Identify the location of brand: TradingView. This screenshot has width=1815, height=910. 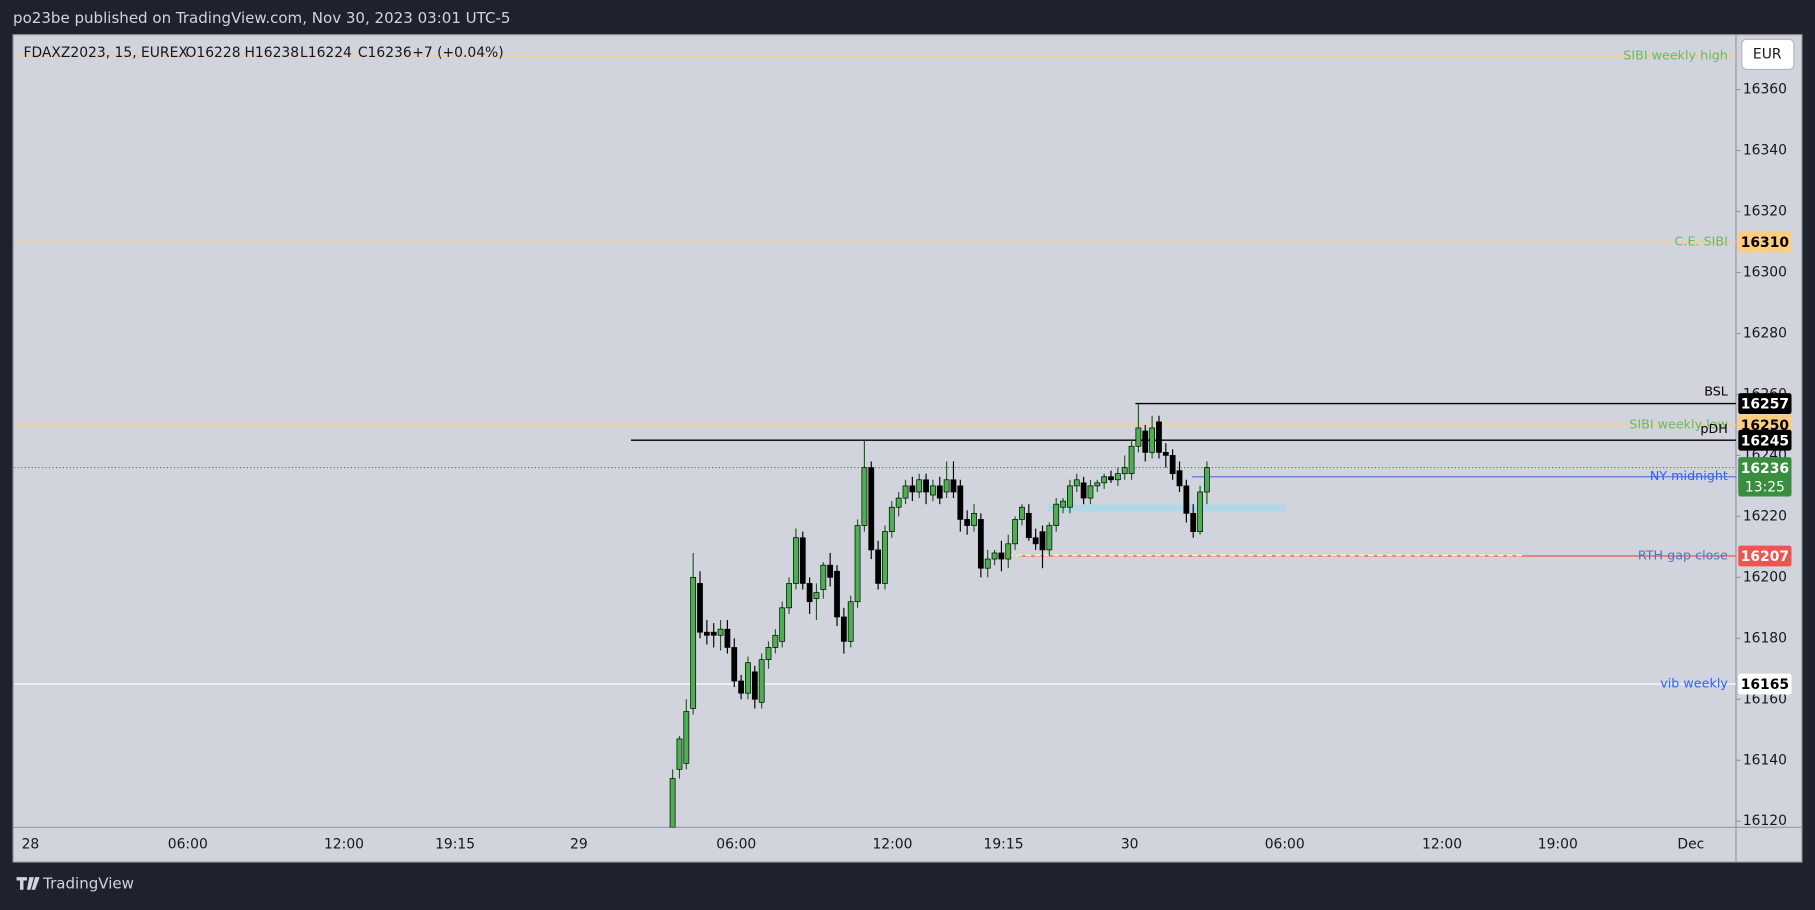
(88, 884).